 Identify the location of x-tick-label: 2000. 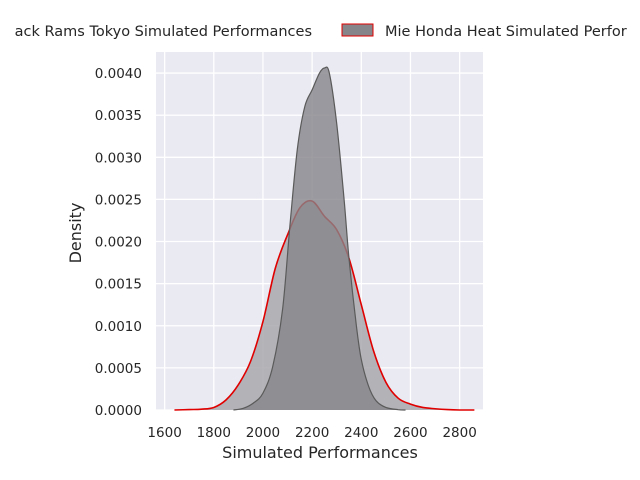
(263, 433).